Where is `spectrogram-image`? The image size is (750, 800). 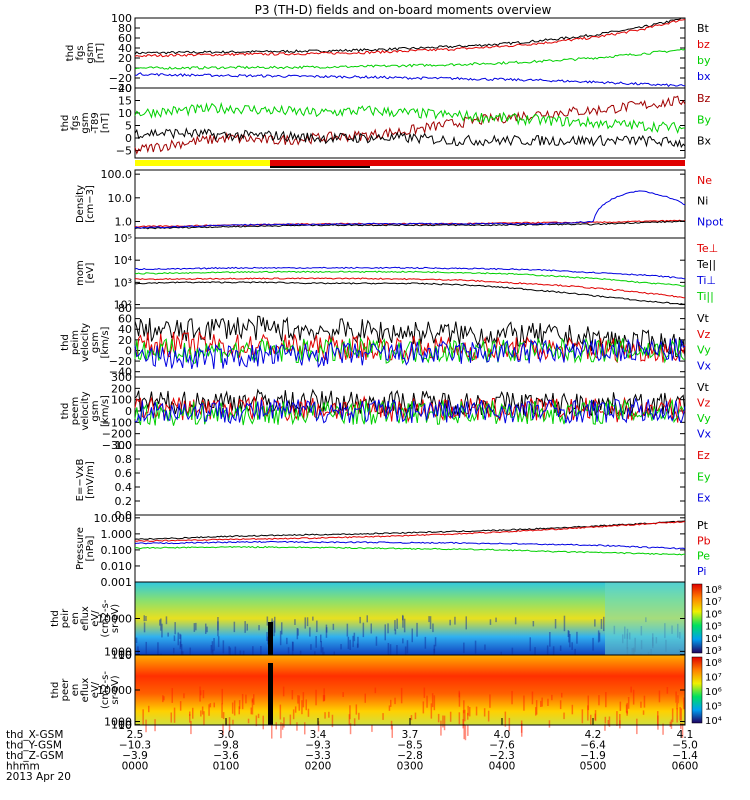
spectrogram-image is located at coordinates (410, 690).